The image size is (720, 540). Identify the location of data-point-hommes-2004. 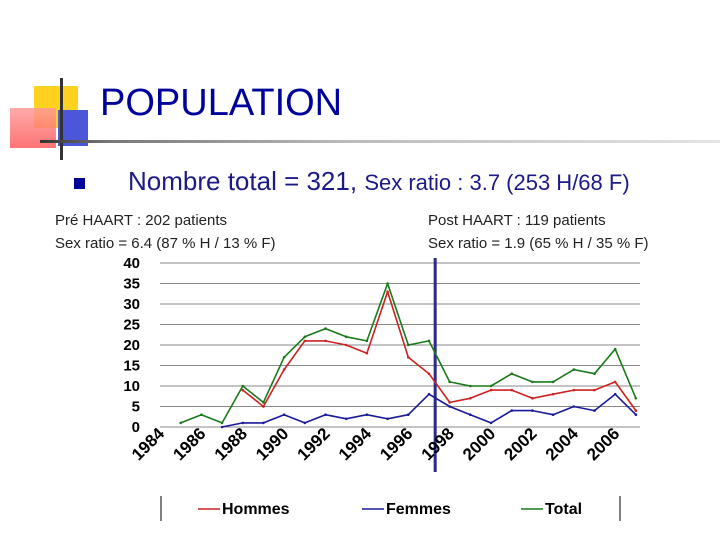
(574, 390).